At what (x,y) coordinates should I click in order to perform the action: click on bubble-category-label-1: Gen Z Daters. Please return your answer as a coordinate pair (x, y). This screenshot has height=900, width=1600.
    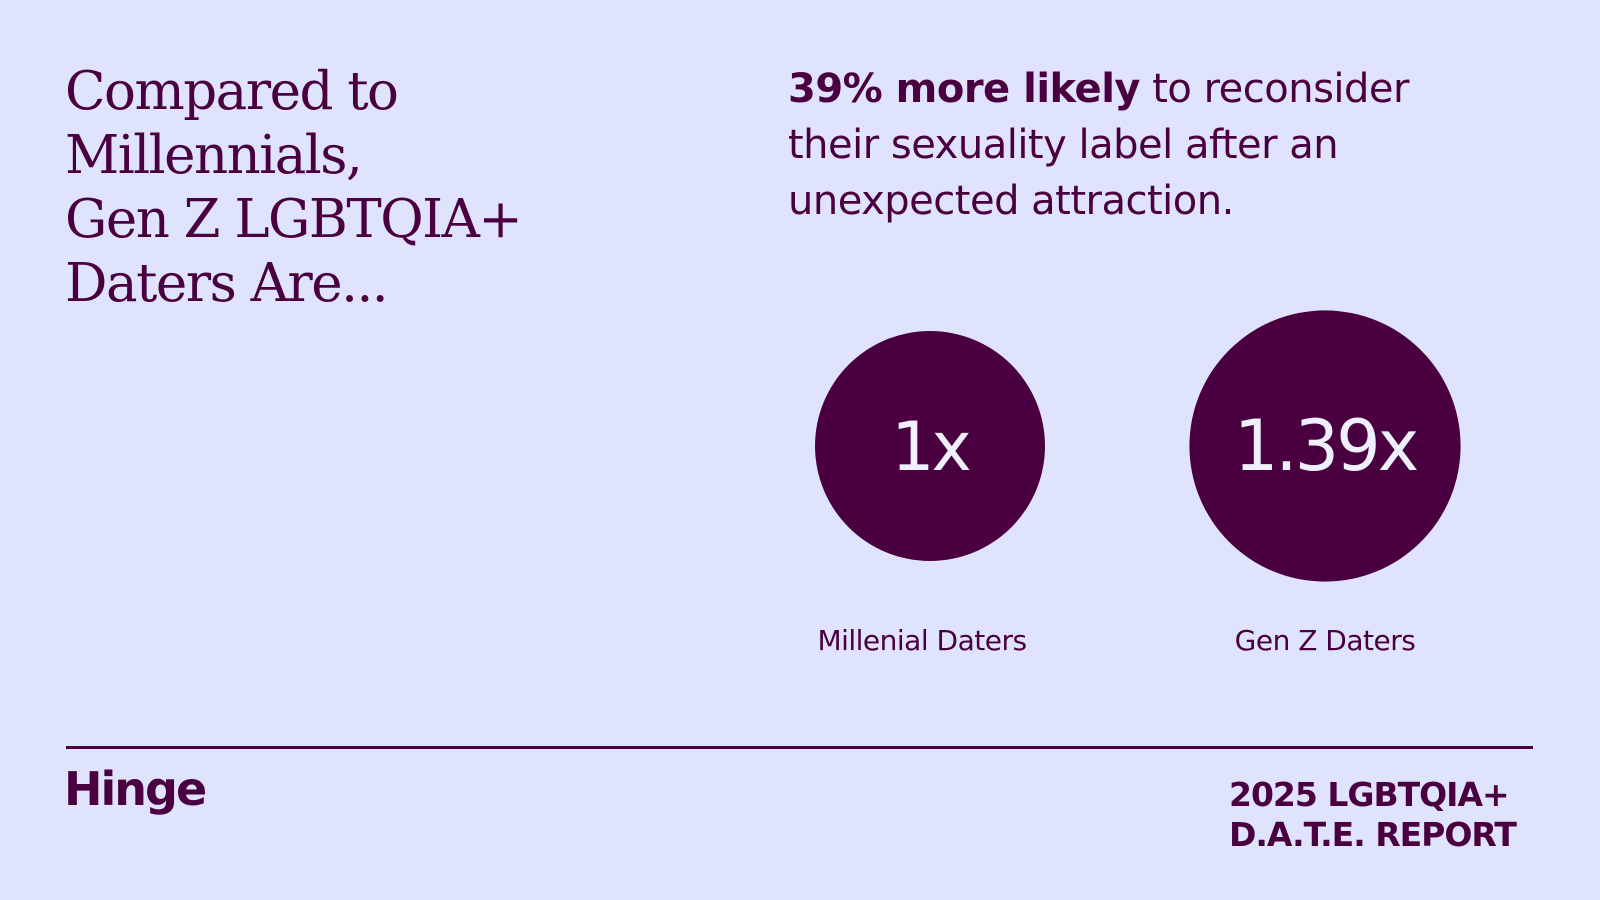
    Looking at the image, I should click on (1325, 640).